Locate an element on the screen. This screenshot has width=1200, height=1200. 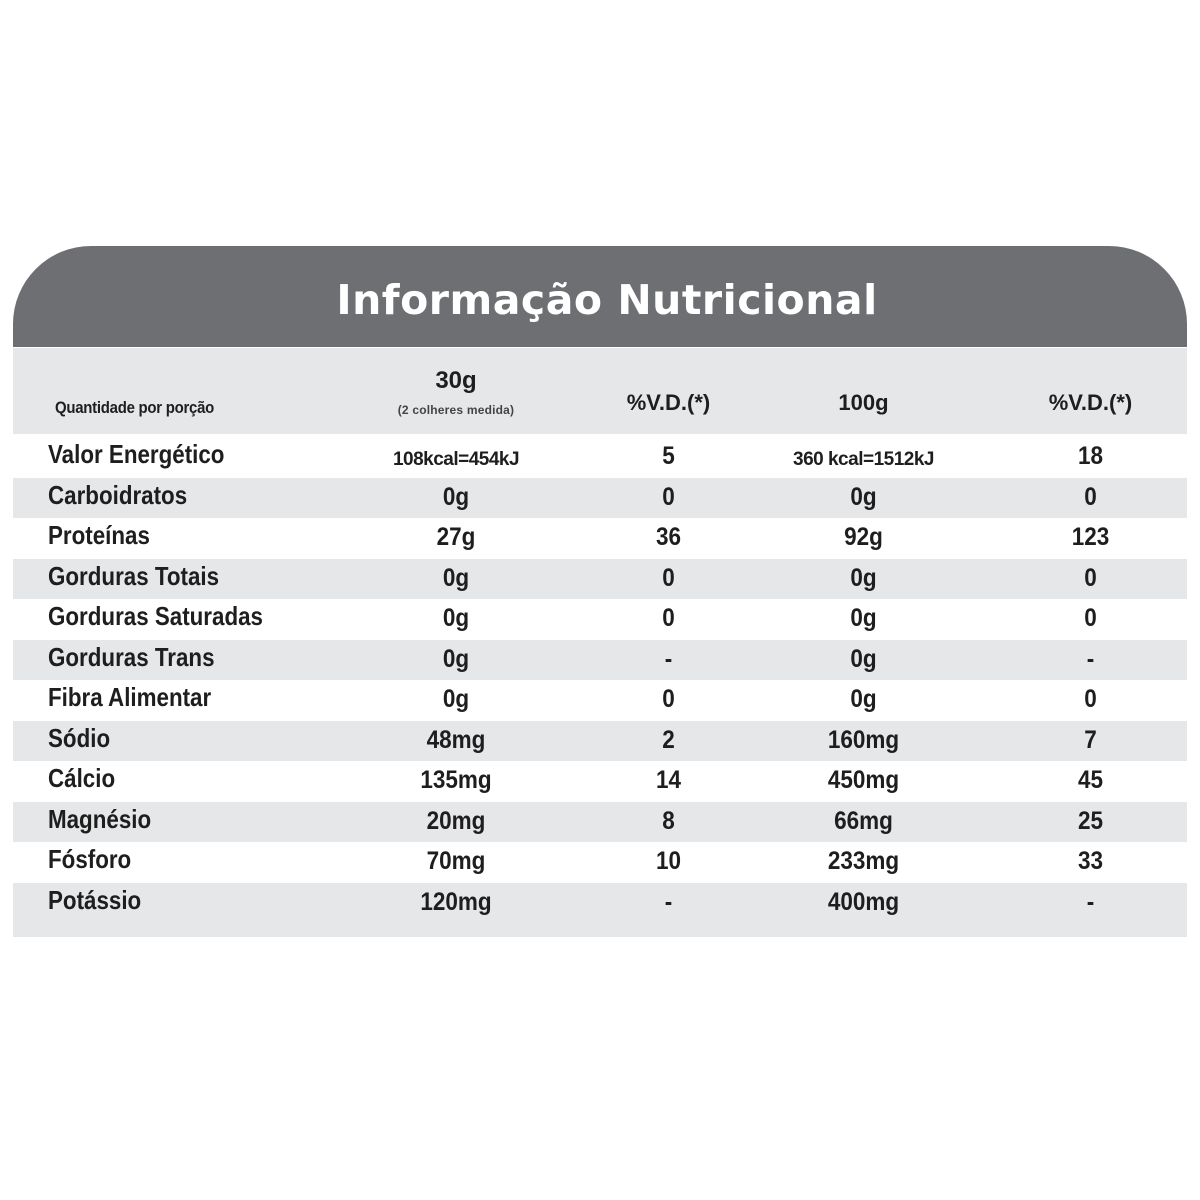
dv-per-100g-value: 25 is located at coordinates (1090, 820).